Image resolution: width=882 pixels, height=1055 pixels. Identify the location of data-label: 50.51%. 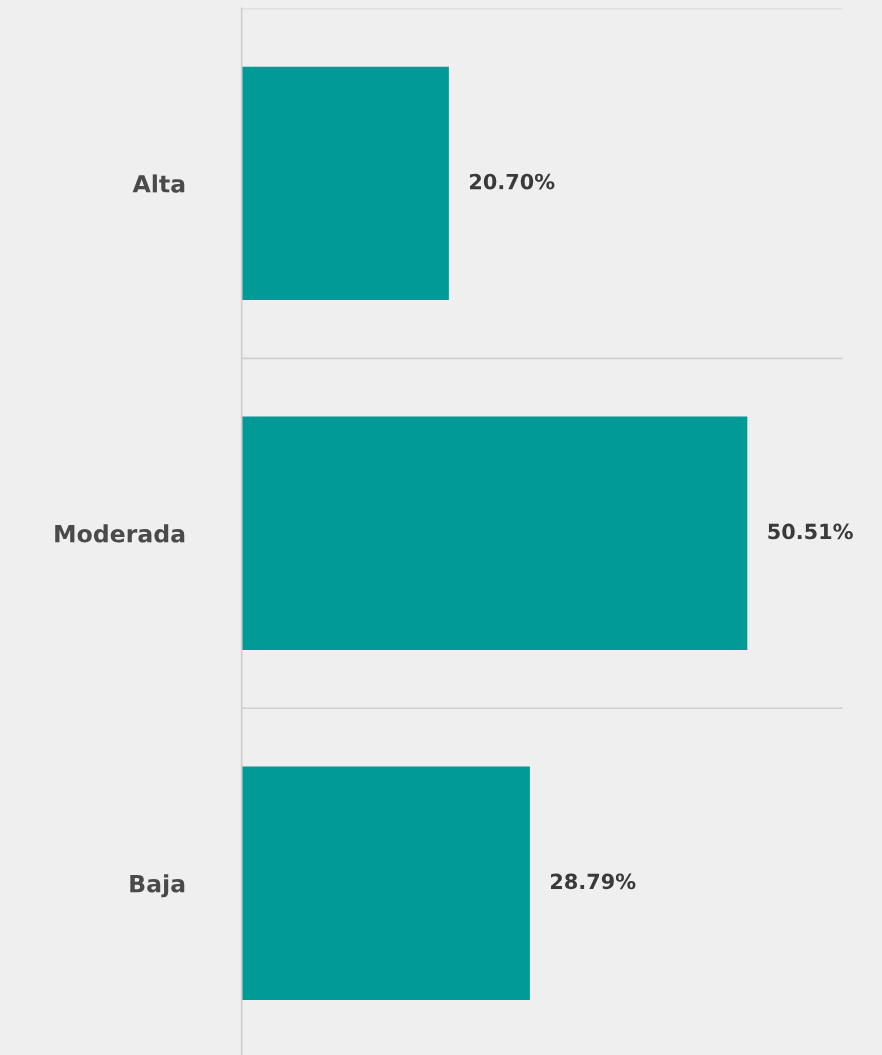
(810, 531).